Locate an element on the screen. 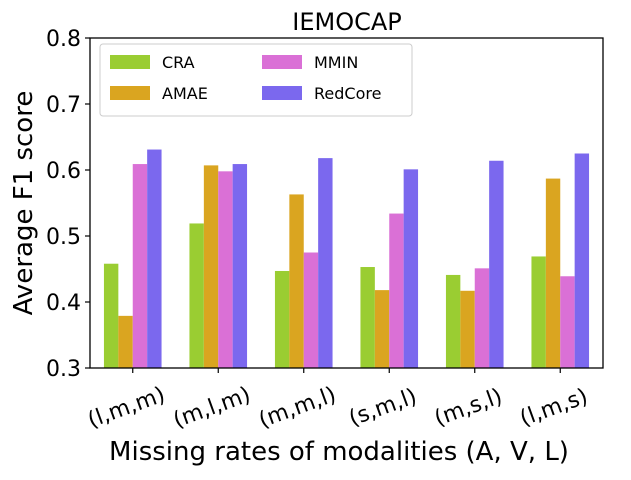 Image resolution: width=631 pixels, height=480 pixels. y-tick-label: 0.6 is located at coordinates (63, 171).